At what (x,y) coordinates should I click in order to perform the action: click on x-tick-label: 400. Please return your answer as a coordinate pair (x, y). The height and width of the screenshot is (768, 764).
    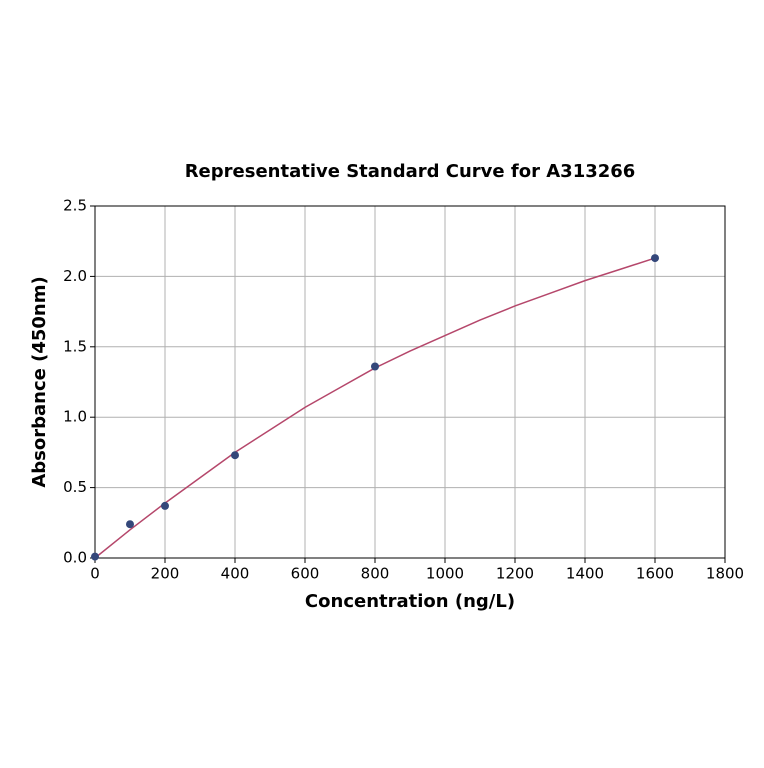
    Looking at the image, I should click on (235, 574).